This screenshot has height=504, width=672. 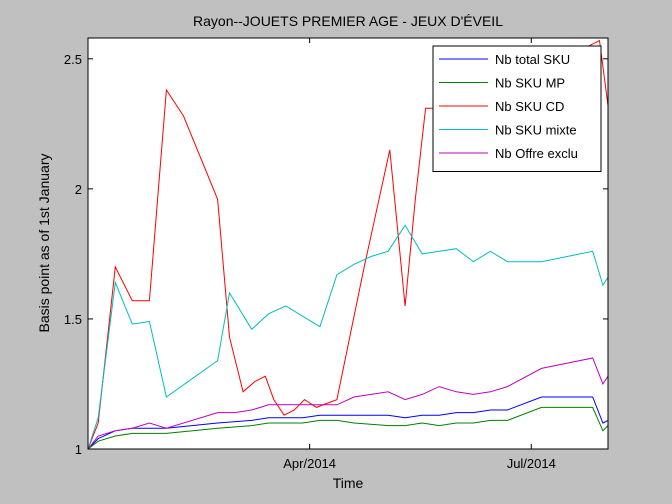 I want to click on legend-label: Nb SKU CD, so click(x=529, y=106).